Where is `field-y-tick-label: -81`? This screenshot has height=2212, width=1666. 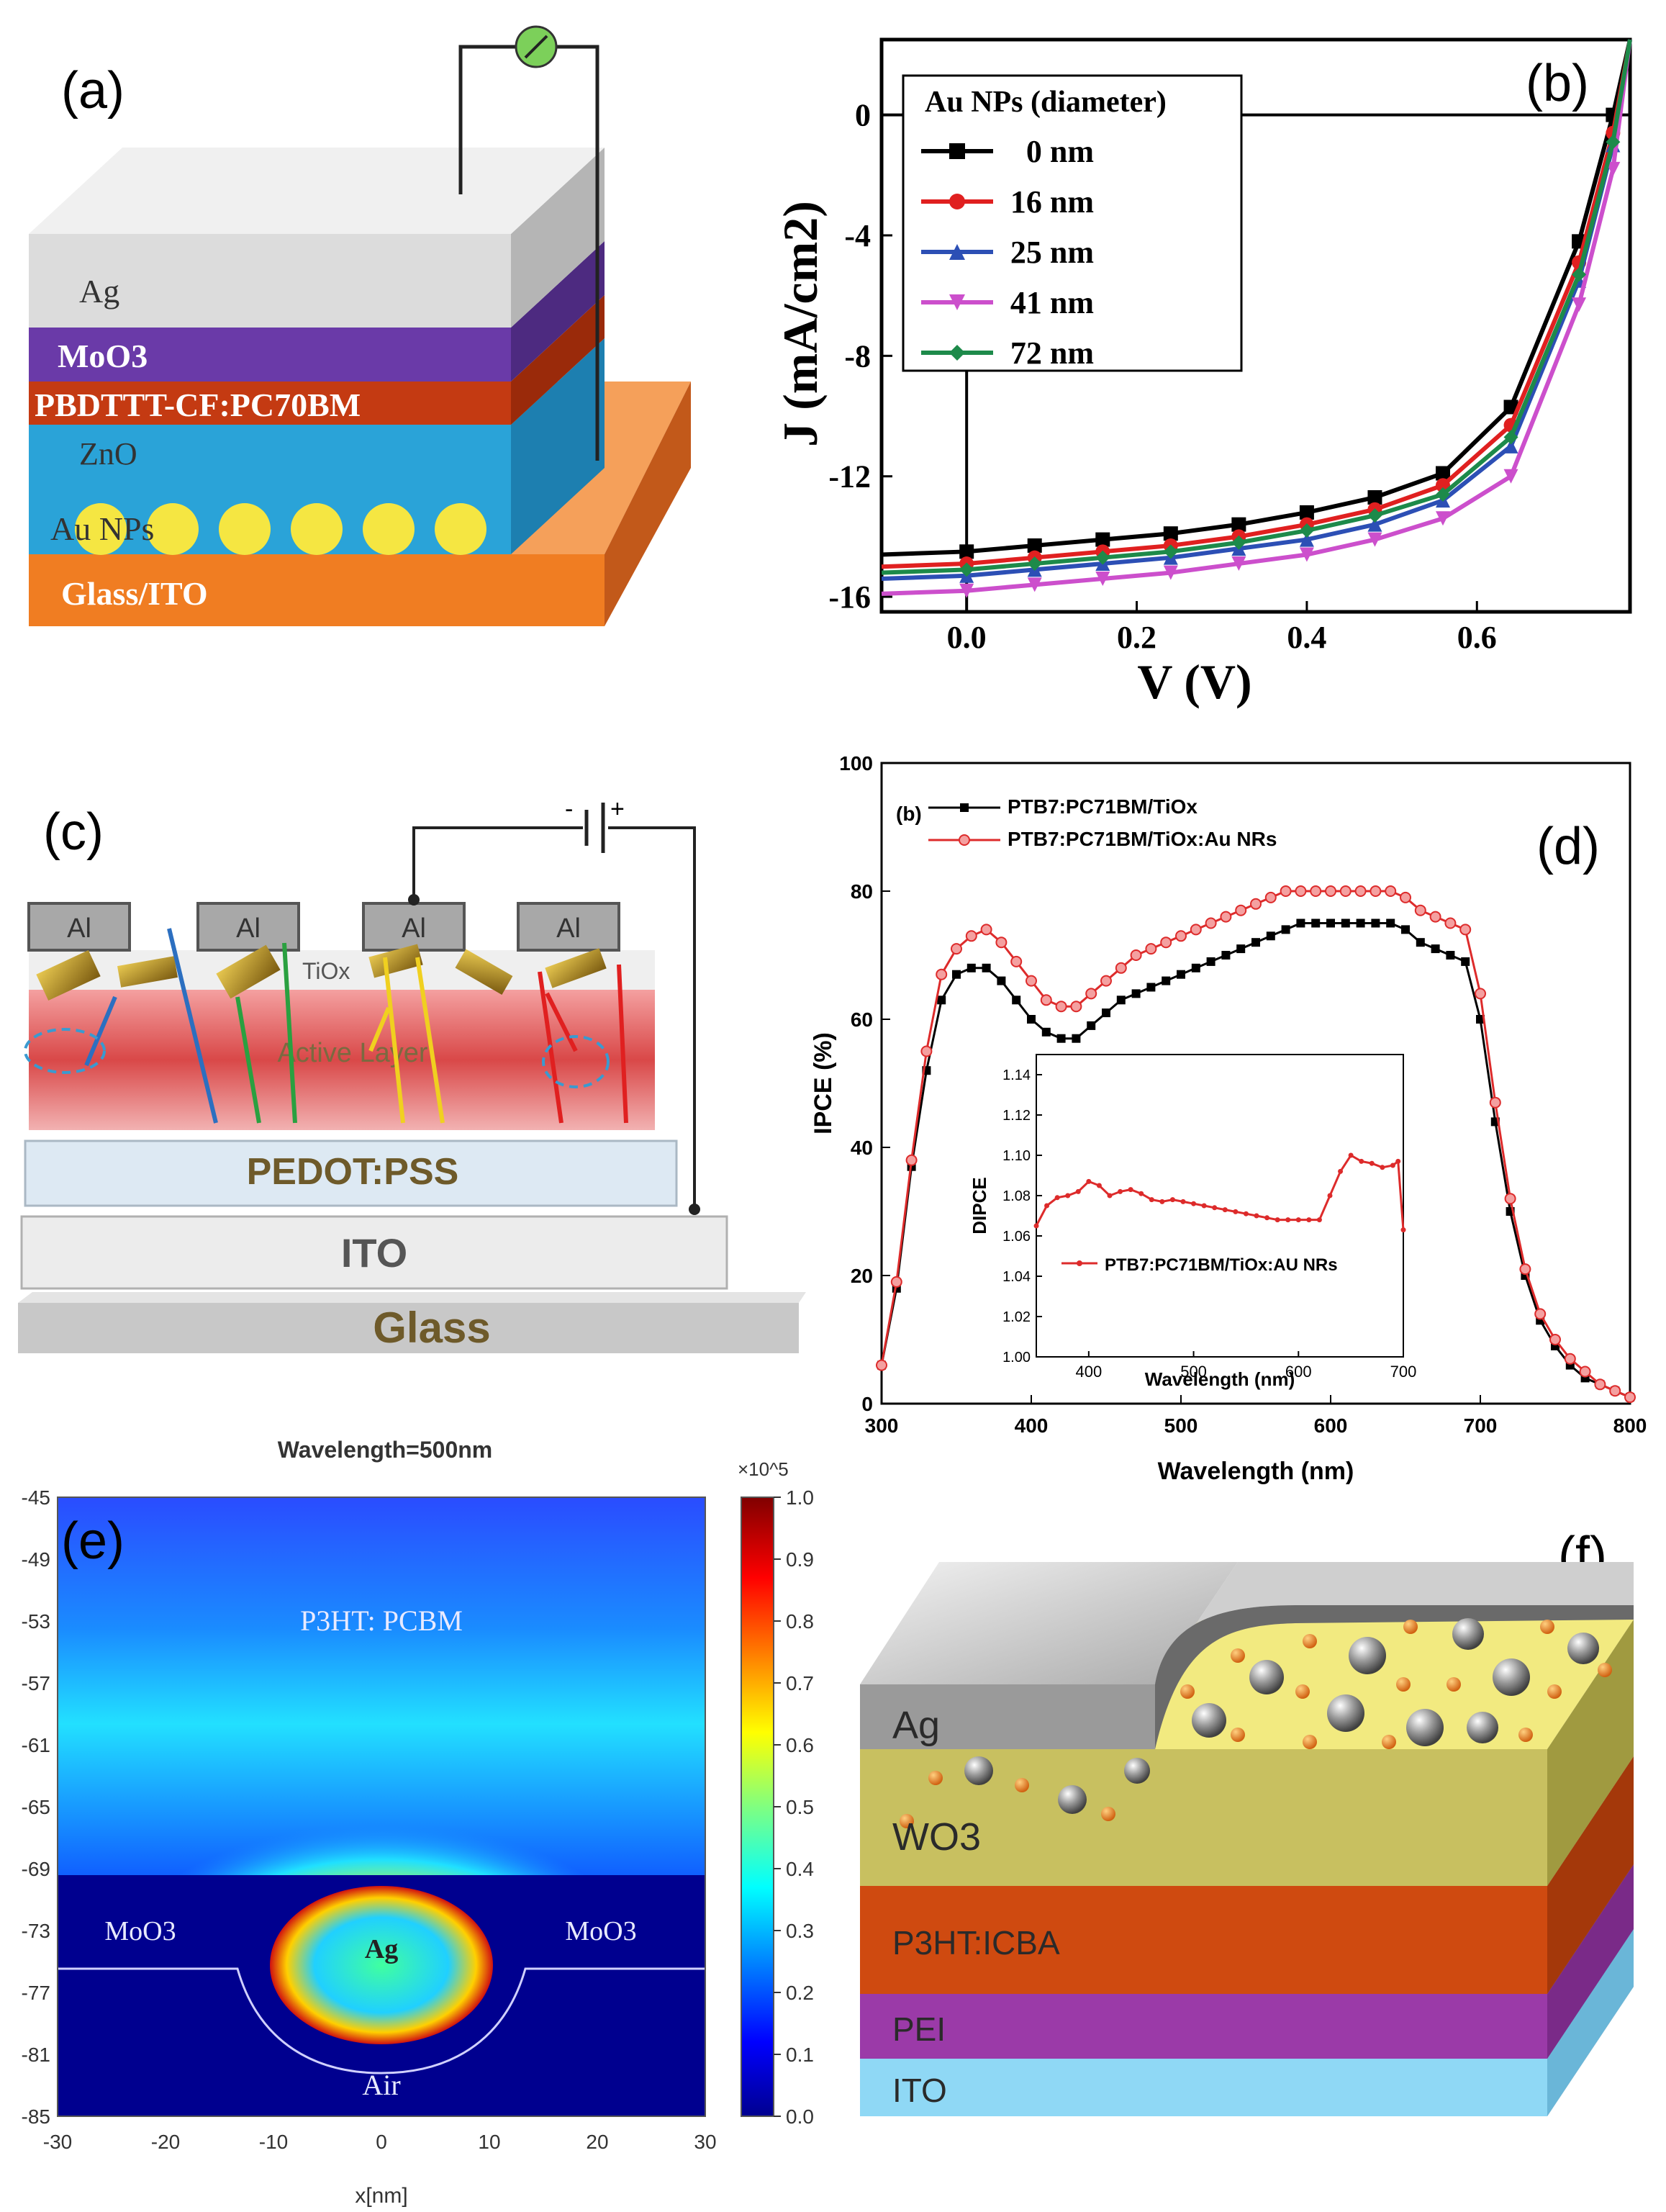
field-y-tick-label: -81 is located at coordinates (36, 2055).